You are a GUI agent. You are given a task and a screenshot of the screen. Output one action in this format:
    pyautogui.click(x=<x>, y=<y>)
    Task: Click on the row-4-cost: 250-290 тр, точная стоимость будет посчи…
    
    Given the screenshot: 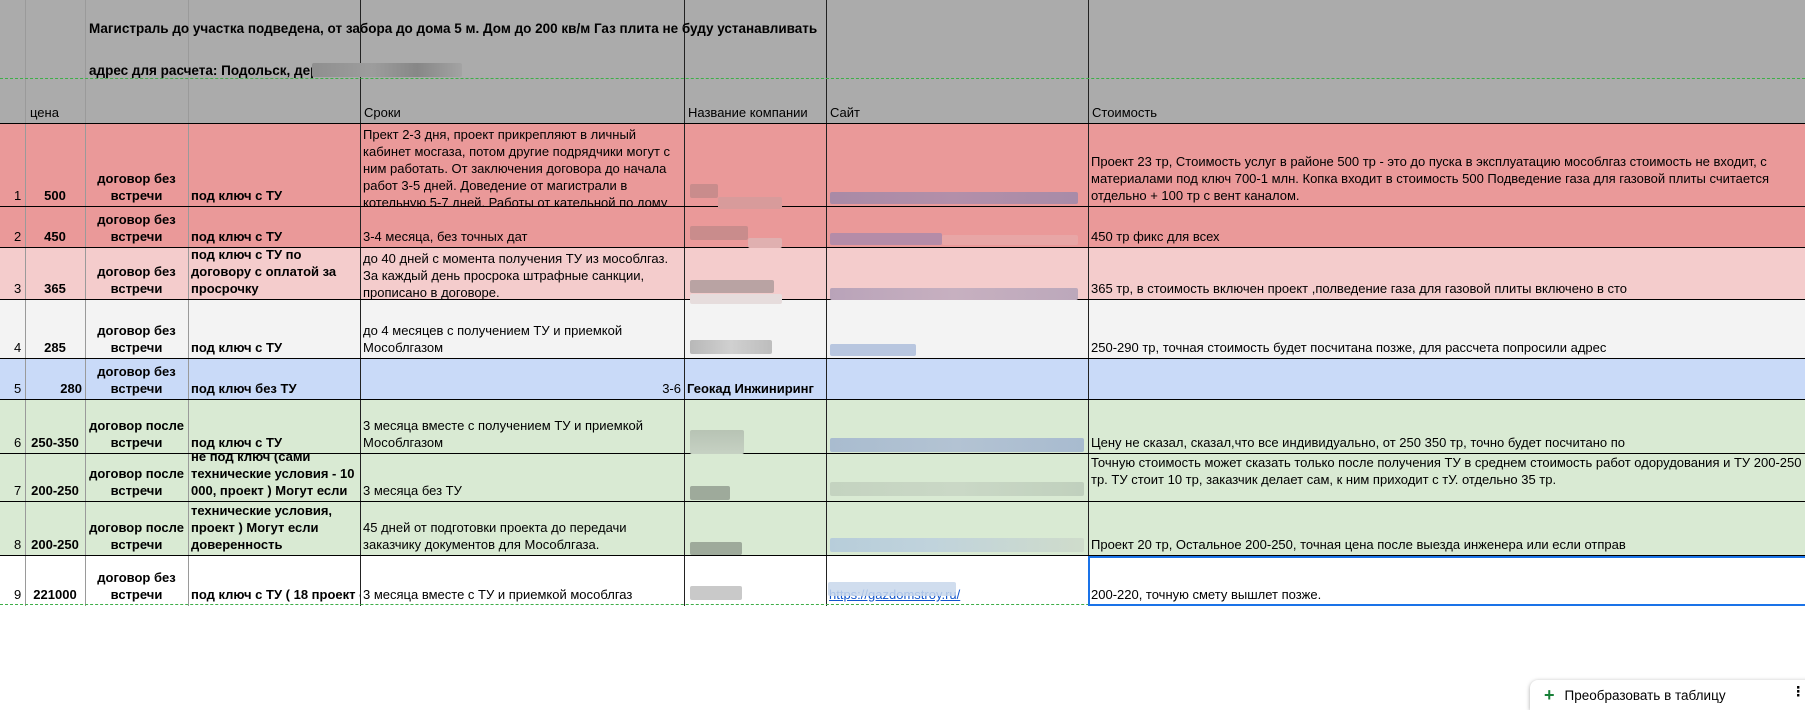 What is the action you would take?
    pyautogui.click(x=1446, y=329)
    